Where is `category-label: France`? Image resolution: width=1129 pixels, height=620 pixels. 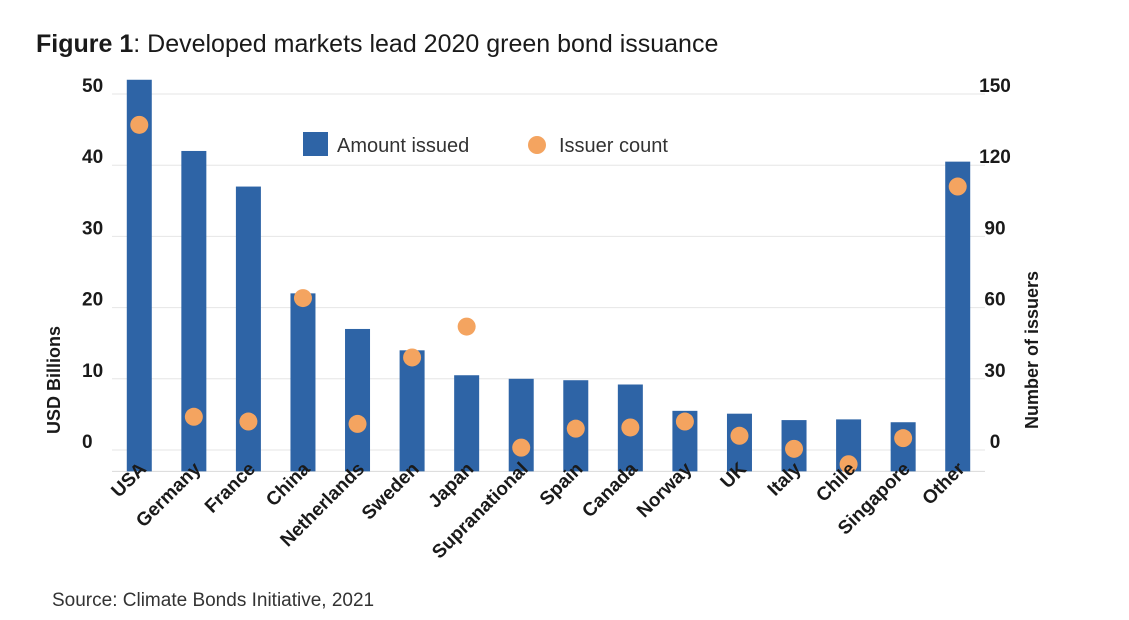
category-label: France is located at coordinates (230, 488).